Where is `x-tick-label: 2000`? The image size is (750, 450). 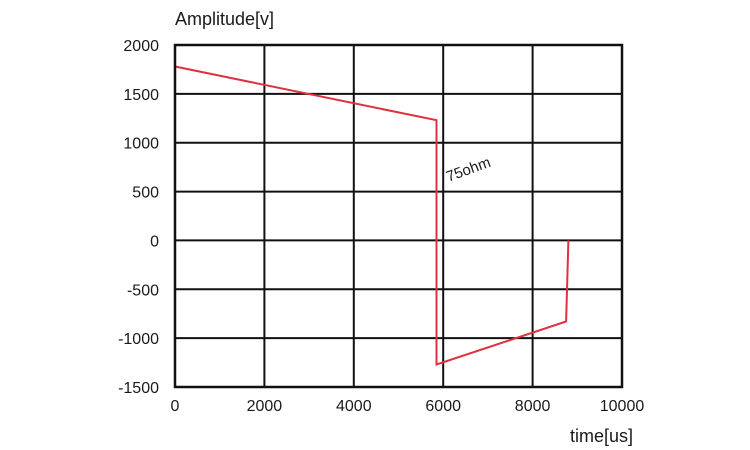
x-tick-label: 2000 is located at coordinates (265, 406).